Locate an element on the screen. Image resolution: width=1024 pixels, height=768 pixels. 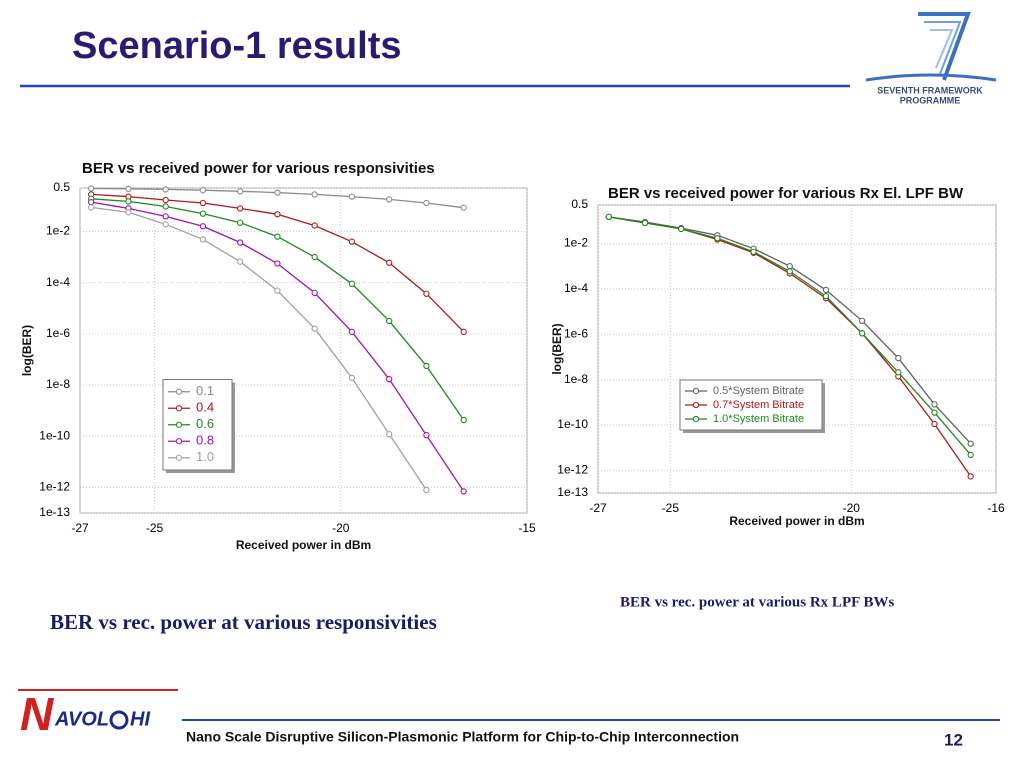
legend-label: 1.0*System Bitrate is located at coordinates (758, 419).